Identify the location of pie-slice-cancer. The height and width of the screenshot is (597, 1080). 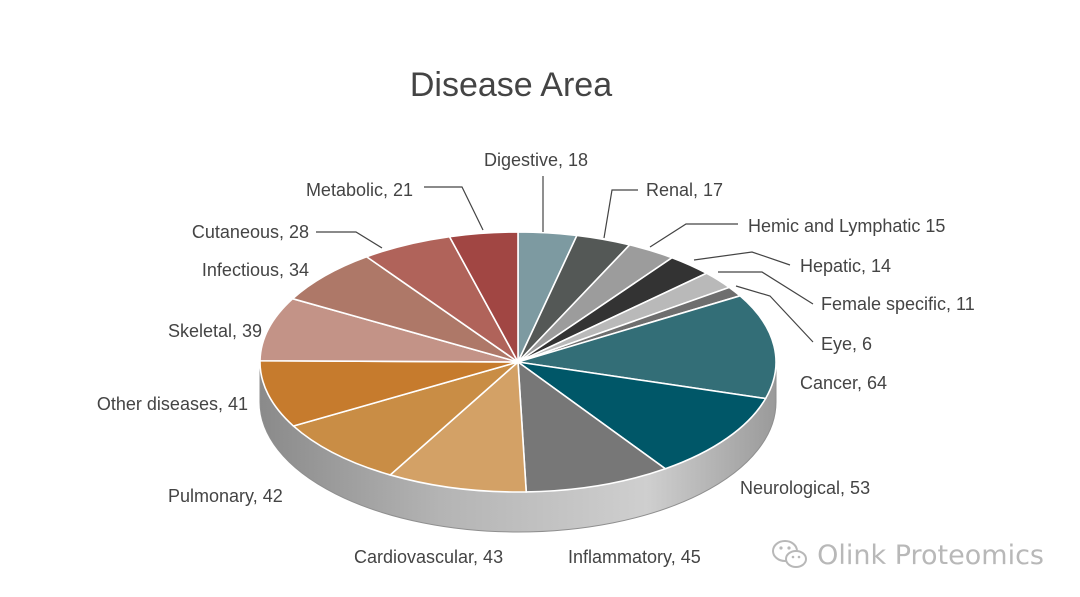
(647, 347).